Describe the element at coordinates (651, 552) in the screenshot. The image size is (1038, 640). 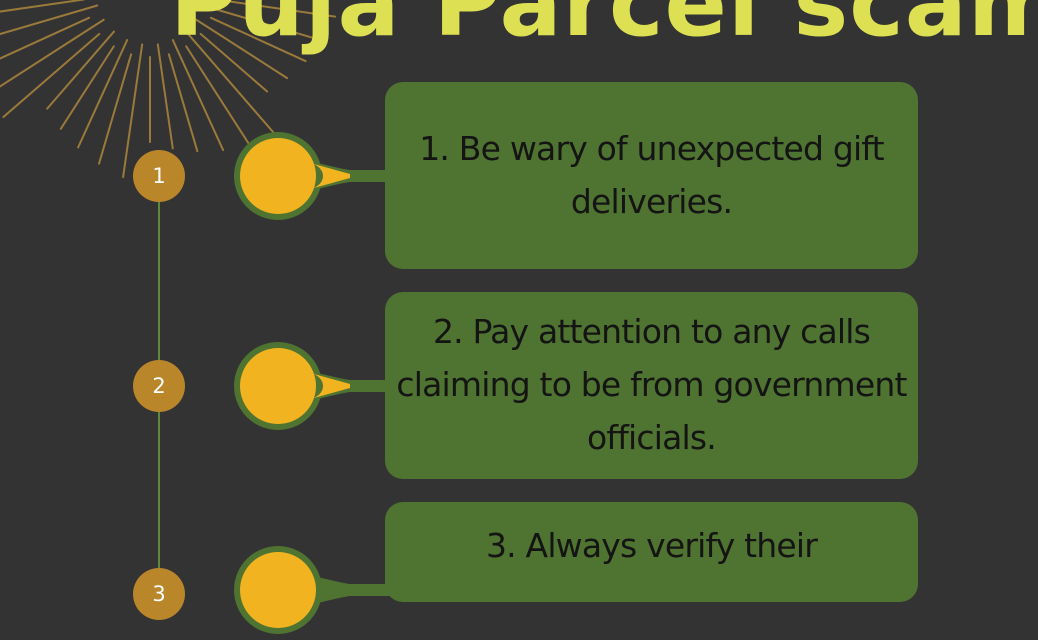
I see `step-card-3: 3. Always verify their` at that location.